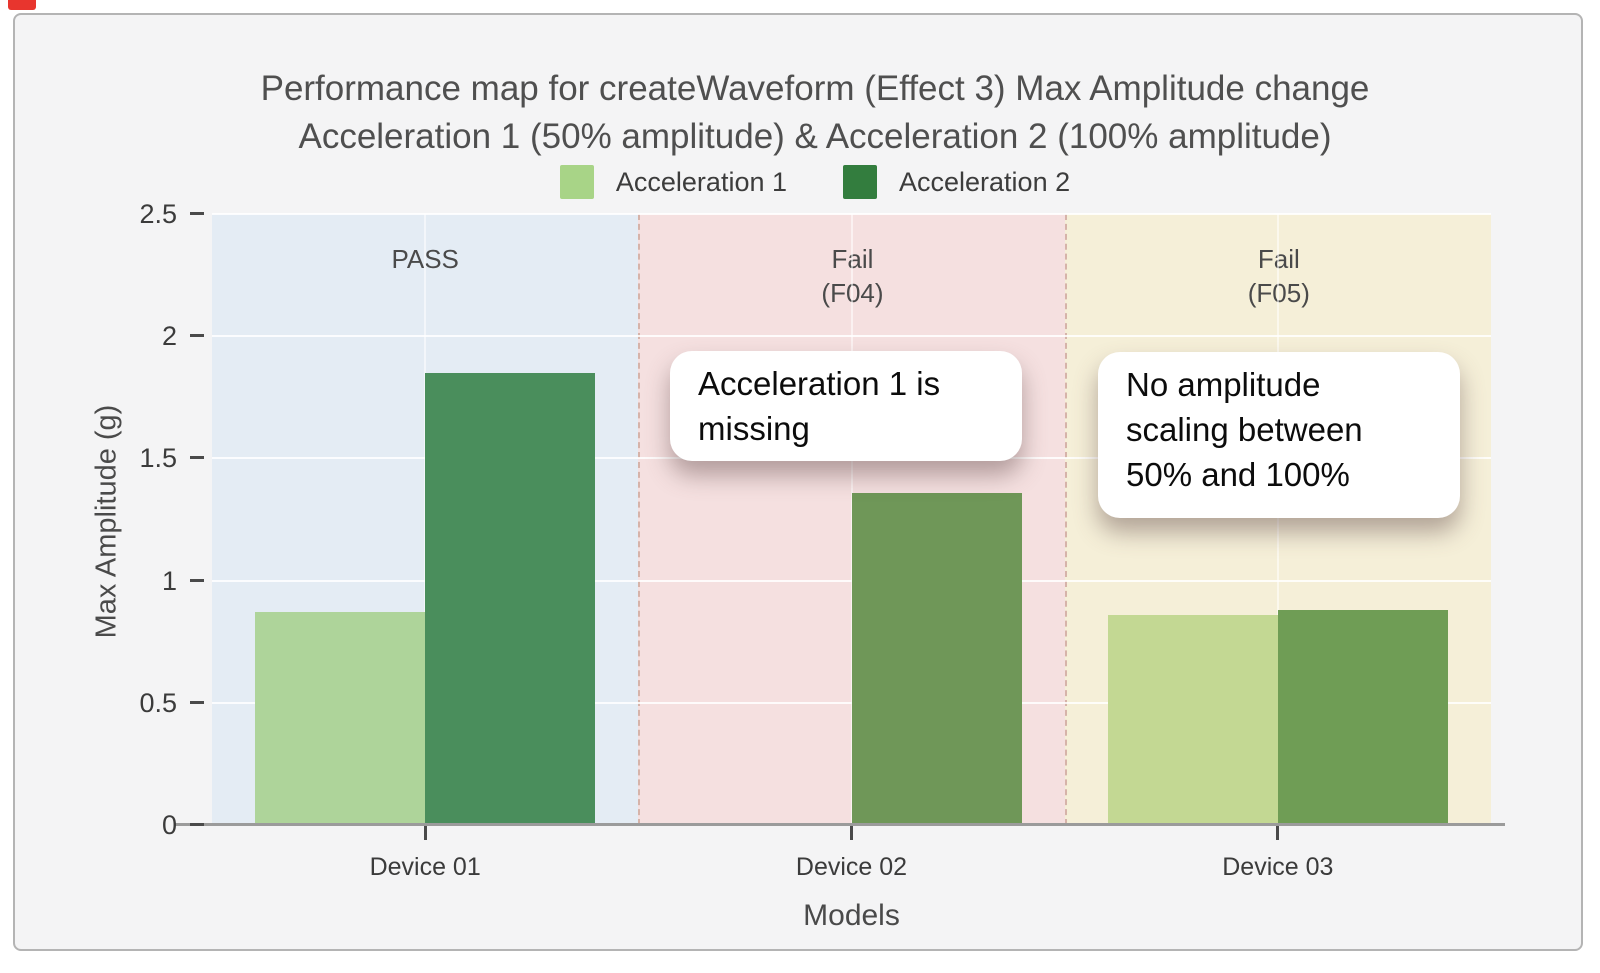 The height and width of the screenshot is (973, 1600). I want to click on annotation-callout-2: No amplitude scaling between 50% and 100%, so click(1279, 435).